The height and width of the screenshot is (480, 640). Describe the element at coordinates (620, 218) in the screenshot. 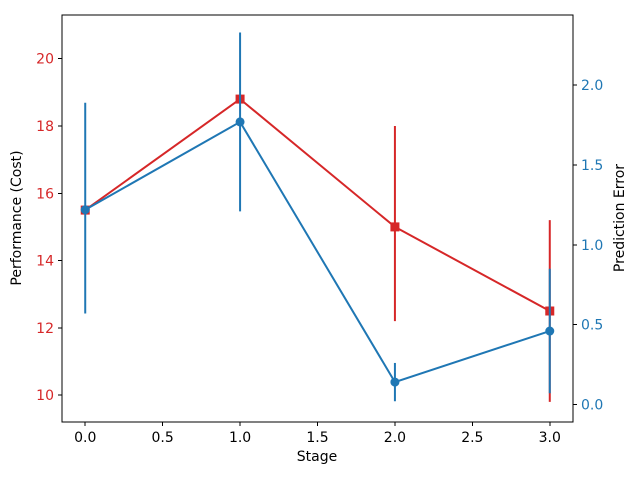

I see `y-axis-label-right: Prediction Error` at that location.